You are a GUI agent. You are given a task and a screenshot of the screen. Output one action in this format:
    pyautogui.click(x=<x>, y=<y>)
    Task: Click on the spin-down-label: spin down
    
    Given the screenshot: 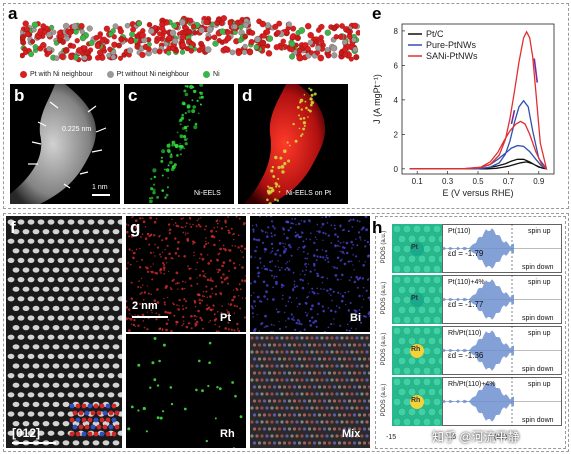 What is the action you would take?
    pyautogui.click(x=538, y=420)
    